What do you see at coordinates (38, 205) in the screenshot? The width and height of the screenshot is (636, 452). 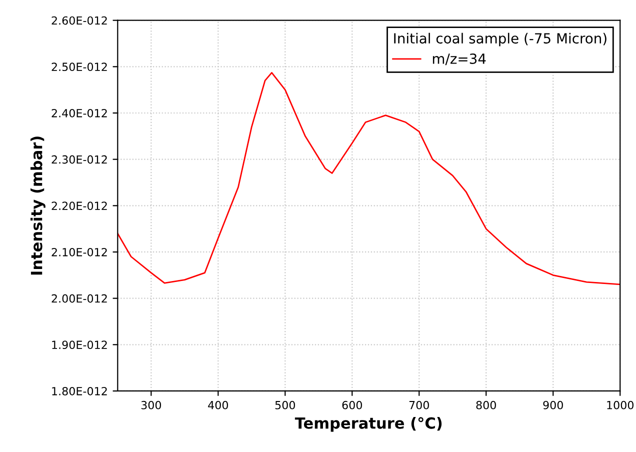 I see `y-axis-title: Intensity (mbar)` at bounding box center [38, 205].